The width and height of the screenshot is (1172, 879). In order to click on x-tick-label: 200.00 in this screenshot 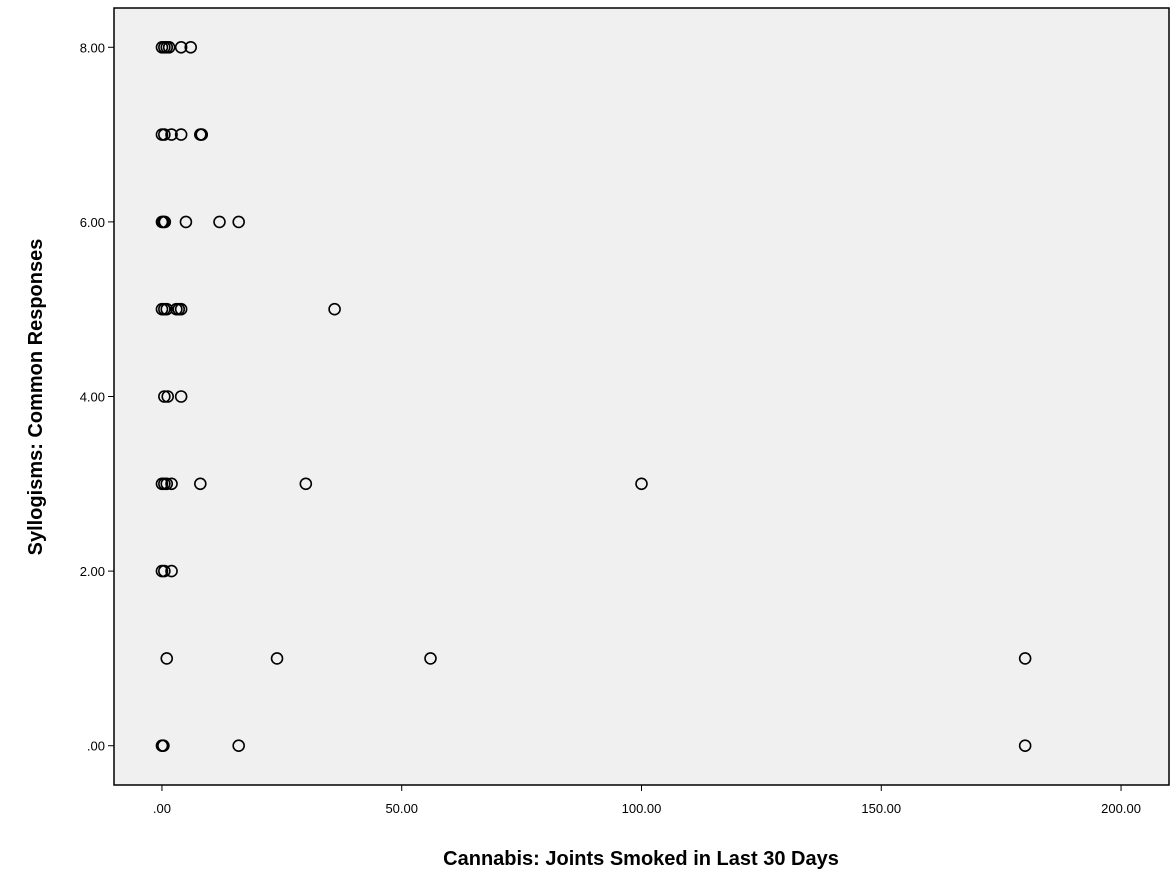, I will do `click(1121, 808)`.